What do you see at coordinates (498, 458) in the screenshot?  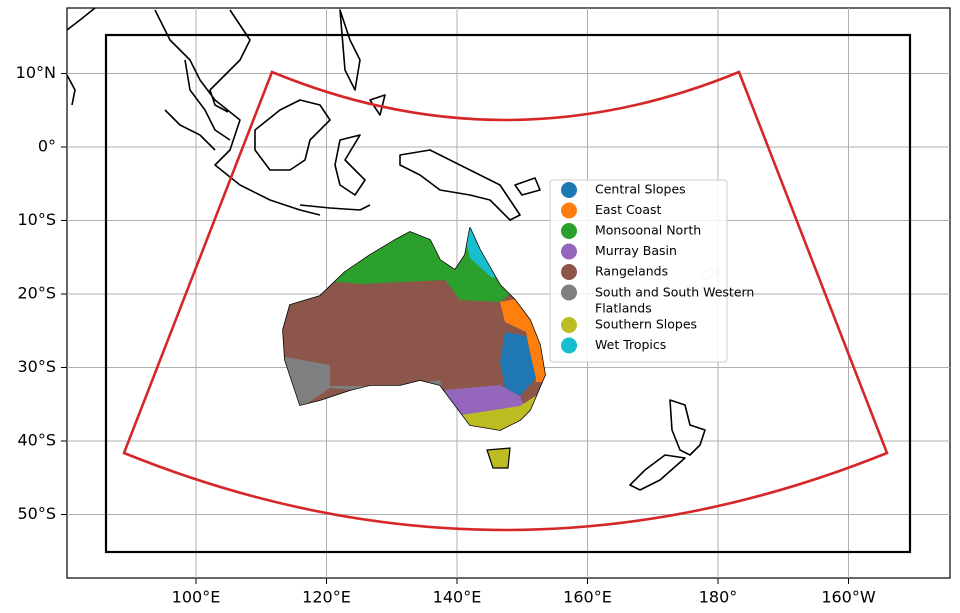 I see `region-tasmania` at bounding box center [498, 458].